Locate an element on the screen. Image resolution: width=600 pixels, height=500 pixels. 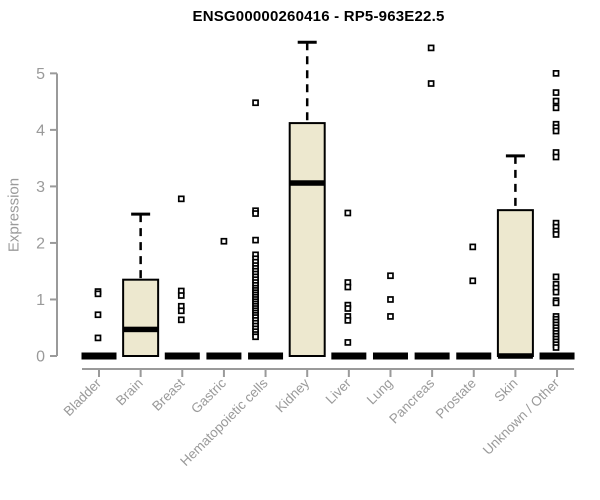
x-tick-label: Liver is located at coordinates (339, 391).